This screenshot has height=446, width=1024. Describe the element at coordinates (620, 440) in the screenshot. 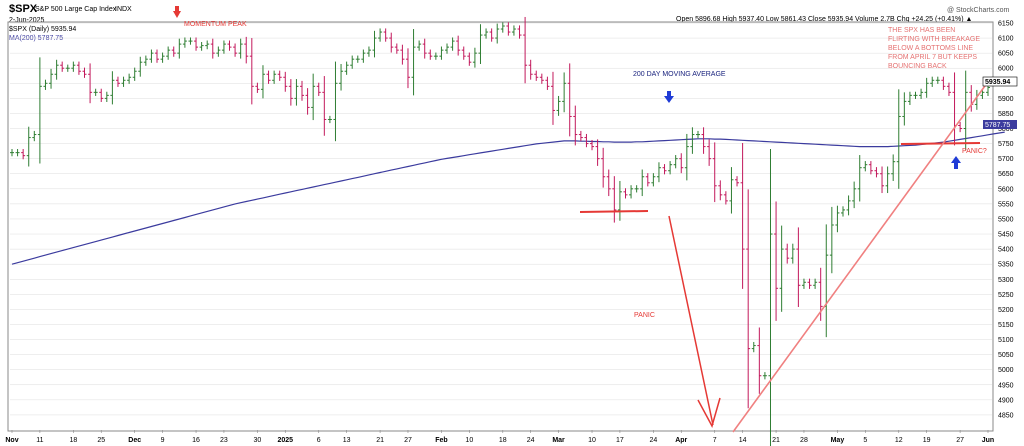

I see `x-tick-label: 17` at that location.